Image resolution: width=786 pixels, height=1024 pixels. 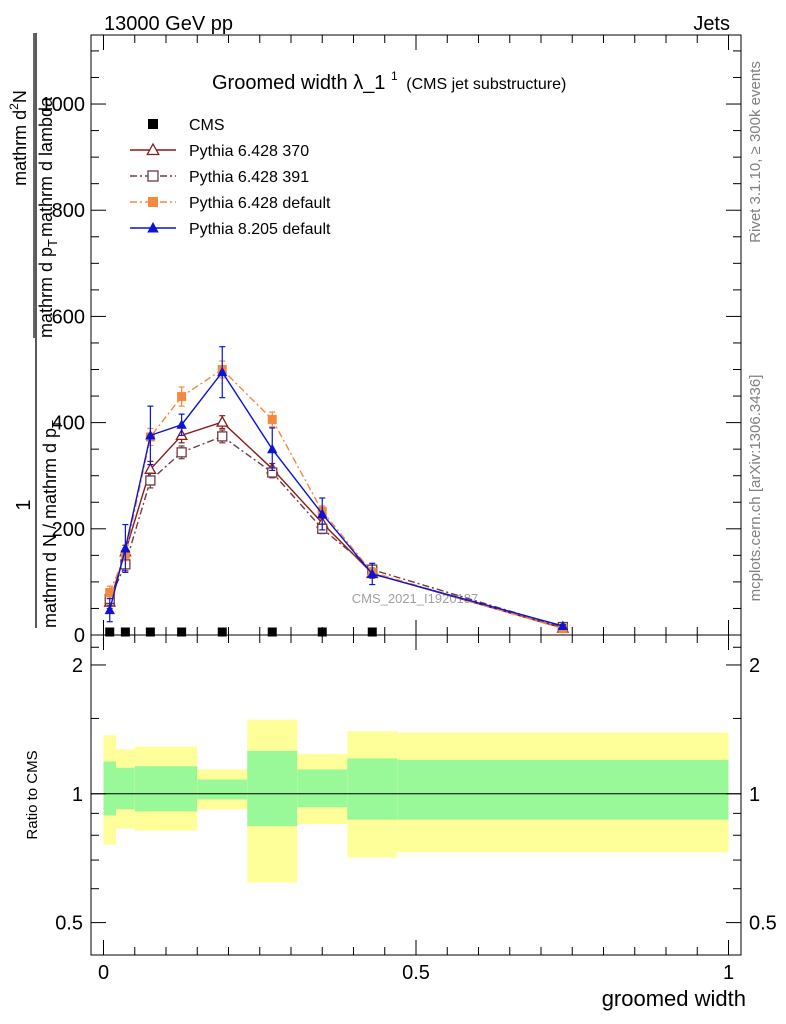 What do you see at coordinates (241, 632) in the screenshot?
I see `series-cms` at bounding box center [241, 632].